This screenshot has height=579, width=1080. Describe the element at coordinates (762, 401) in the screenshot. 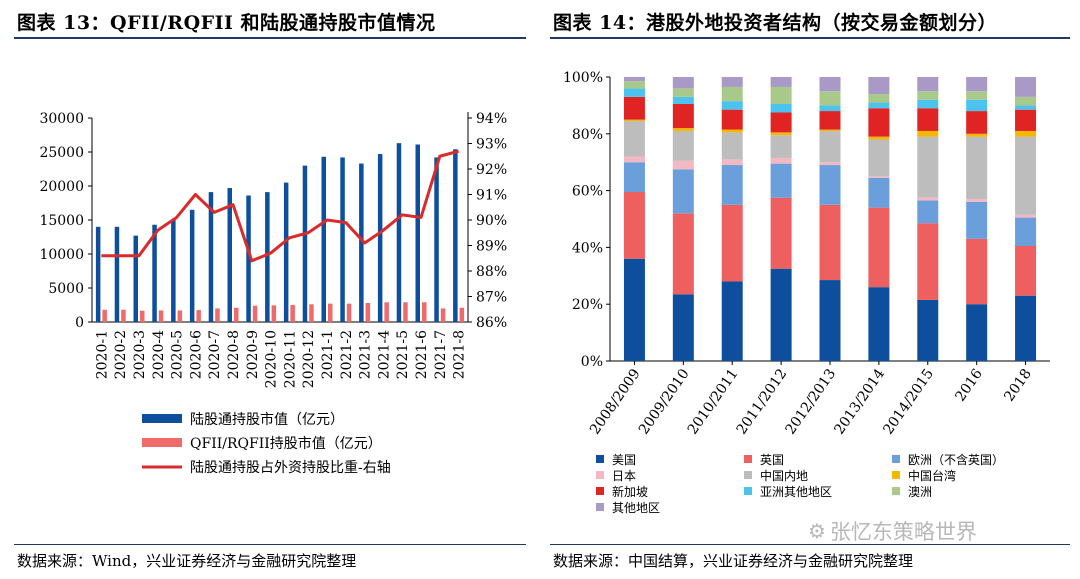

I see `x-tick-label: 2011/2012` at that location.